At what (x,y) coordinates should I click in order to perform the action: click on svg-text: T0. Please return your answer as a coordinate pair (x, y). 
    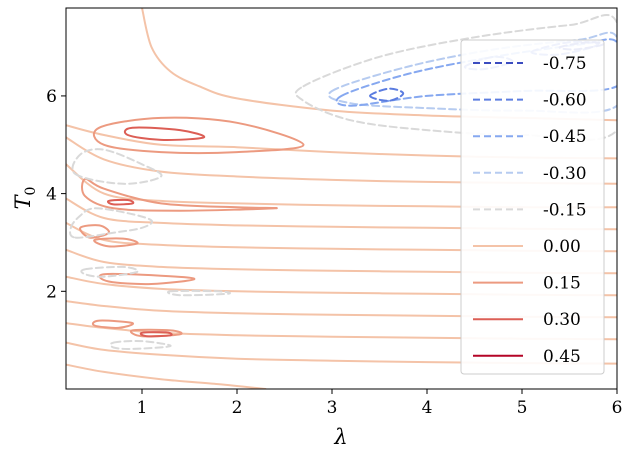
    Looking at the image, I should click on (25, 198).